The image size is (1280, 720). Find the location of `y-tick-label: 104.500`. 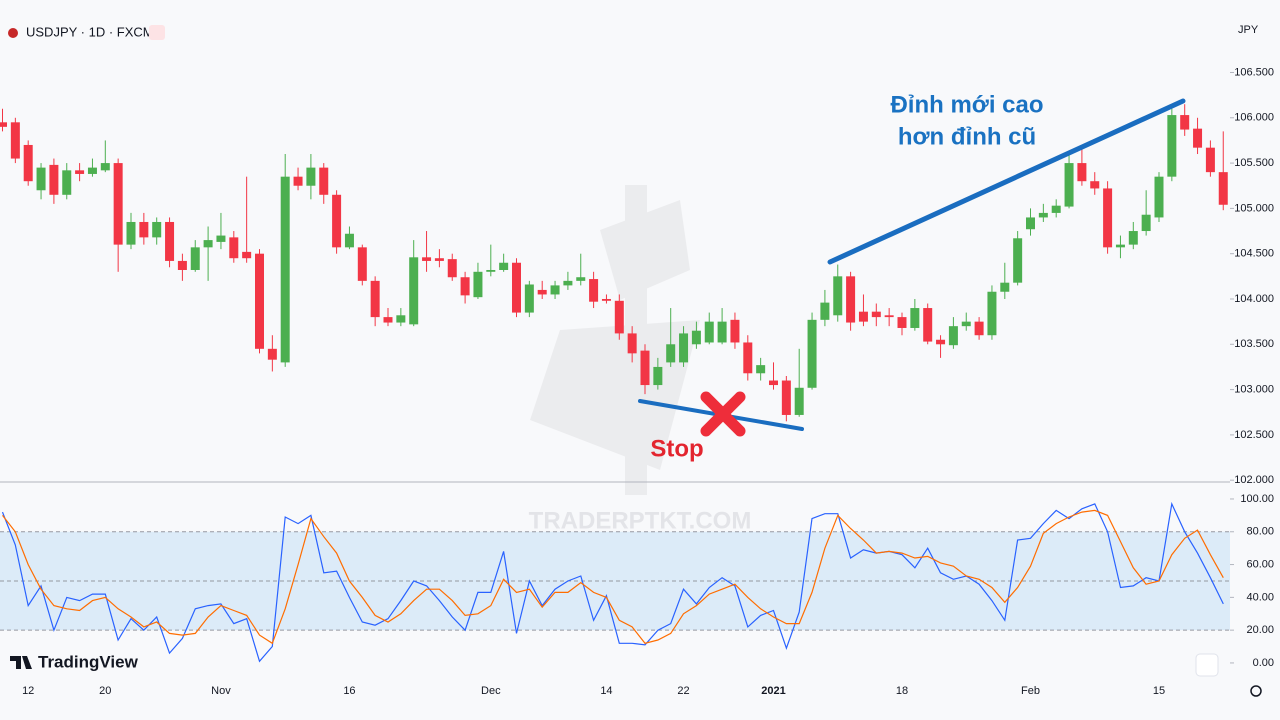

y-tick-label: 104.500 is located at coordinates (1254, 254).